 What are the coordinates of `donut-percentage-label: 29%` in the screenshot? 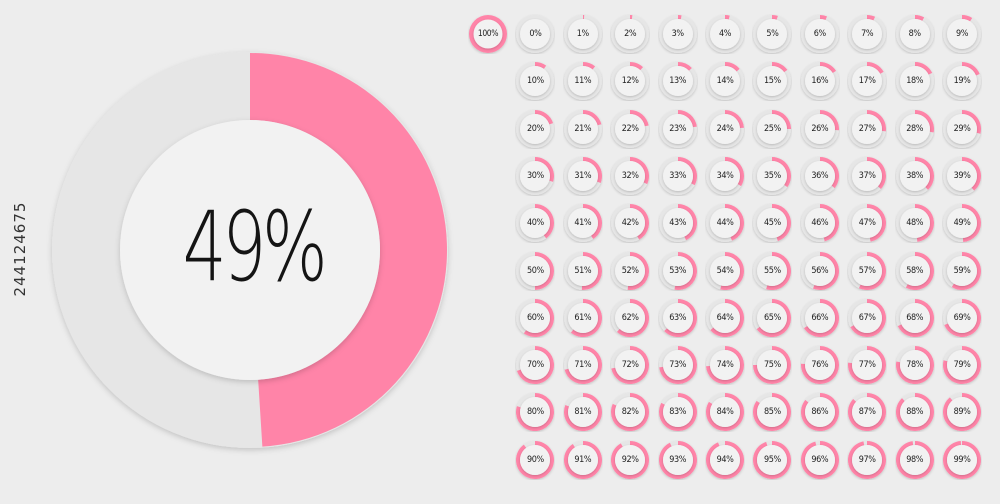 It's located at (962, 128).